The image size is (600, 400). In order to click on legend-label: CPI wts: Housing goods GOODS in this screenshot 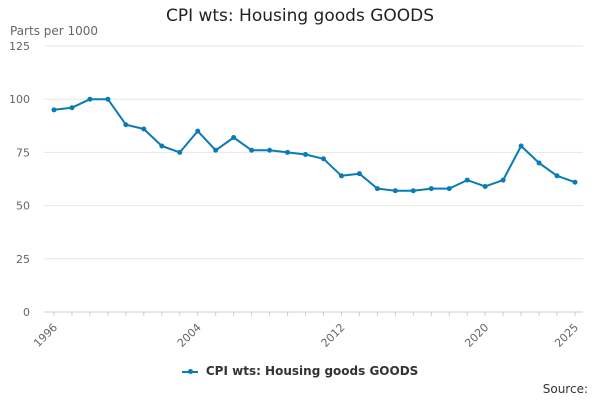, I will do `click(312, 371)`.